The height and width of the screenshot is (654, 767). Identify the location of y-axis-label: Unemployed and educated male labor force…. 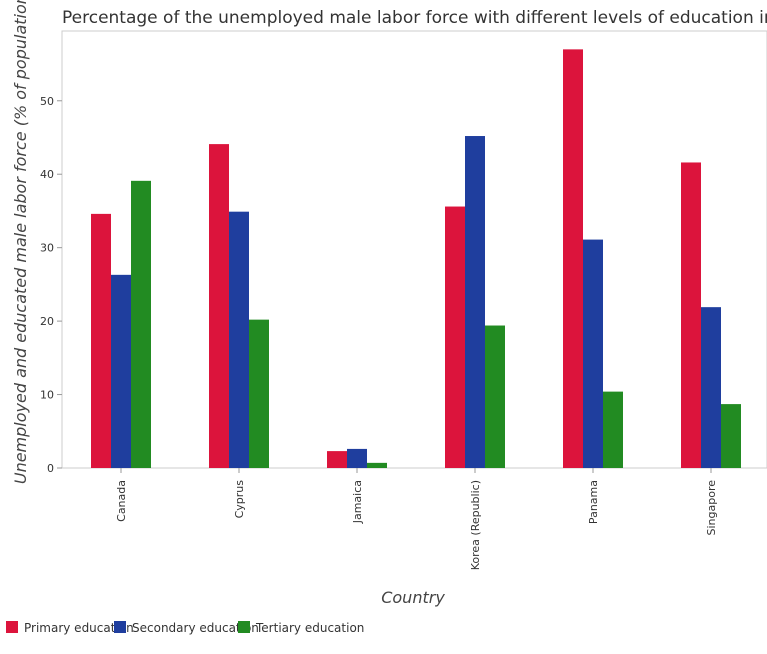
(20, 242).